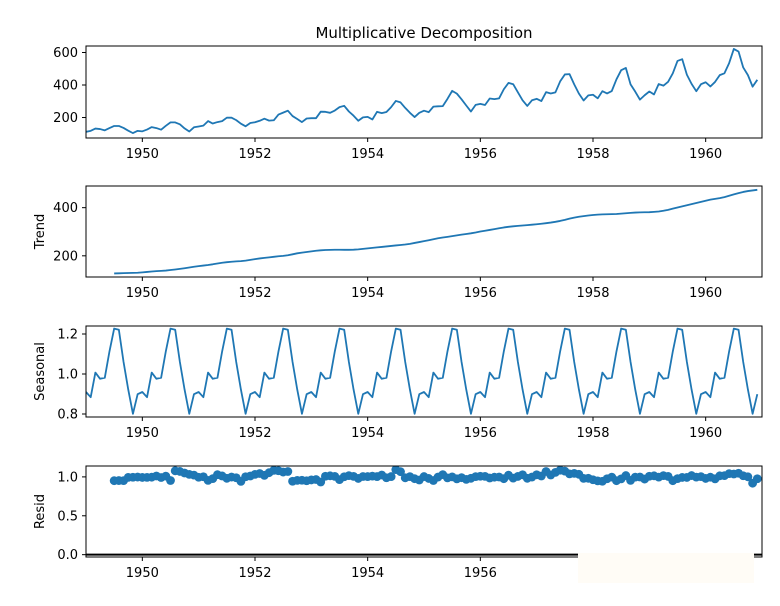 The height and width of the screenshot is (606, 780). What do you see at coordinates (67, 335) in the screenshot?
I see `ytick-label: 1.2` at bounding box center [67, 335].